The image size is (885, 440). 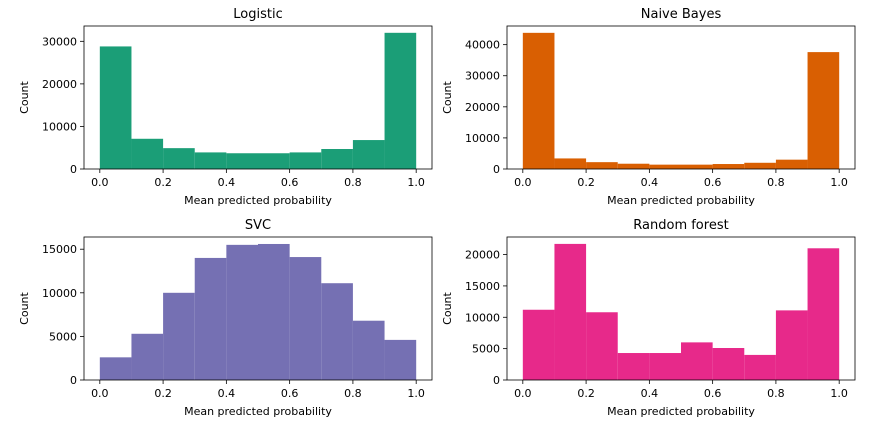 What do you see at coordinates (681, 411) in the screenshot?
I see `random-forest-xlabel: Mean predicted probability` at bounding box center [681, 411].